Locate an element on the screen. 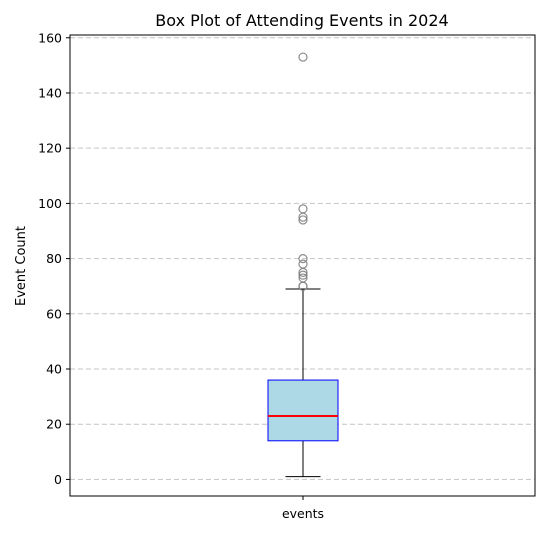  outlier-layer is located at coordinates (303, 171).